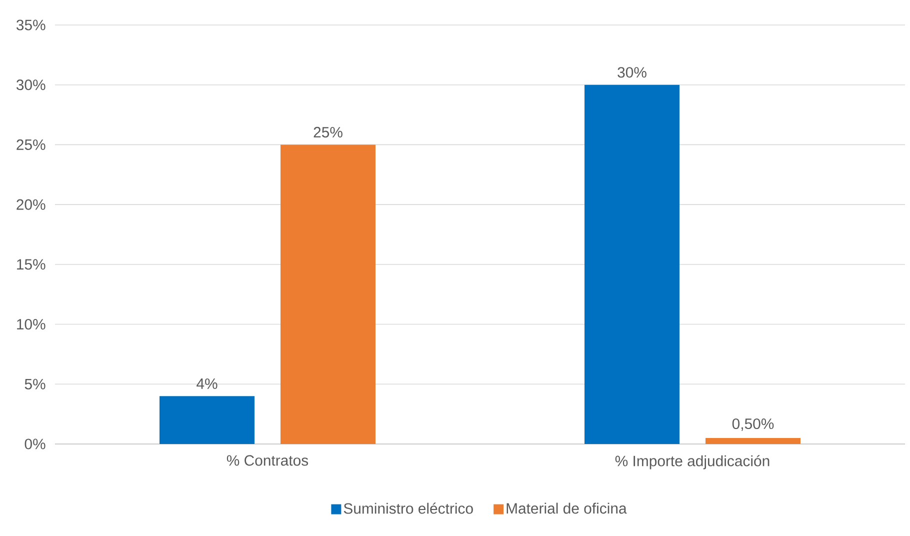 Image resolution: width=910 pixels, height=536 pixels. What do you see at coordinates (31, 85) in the screenshot?
I see `y-tick-label: 30%` at bounding box center [31, 85].